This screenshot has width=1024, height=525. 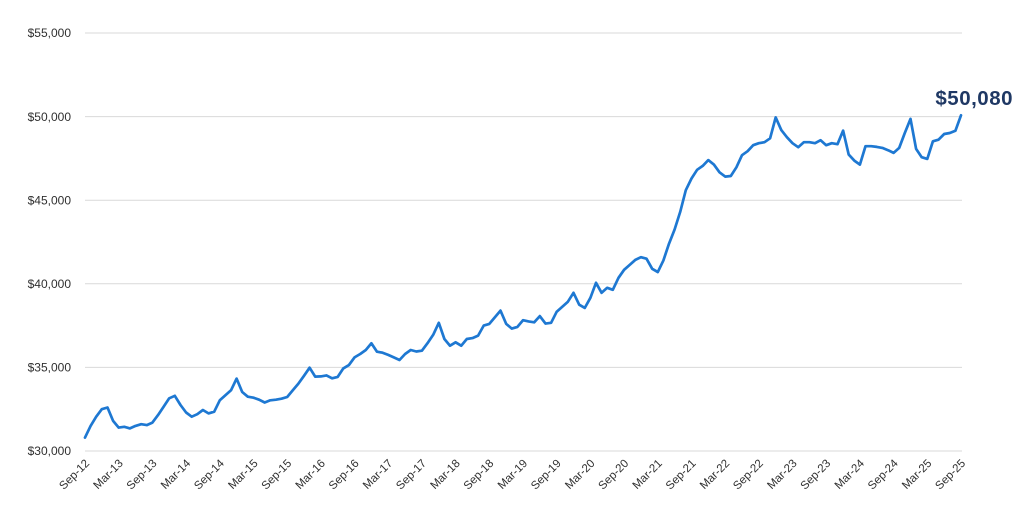 What do you see at coordinates (614, 475) in the screenshot?
I see `x-tick-label: Sep-20` at bounding box center [614, 475].